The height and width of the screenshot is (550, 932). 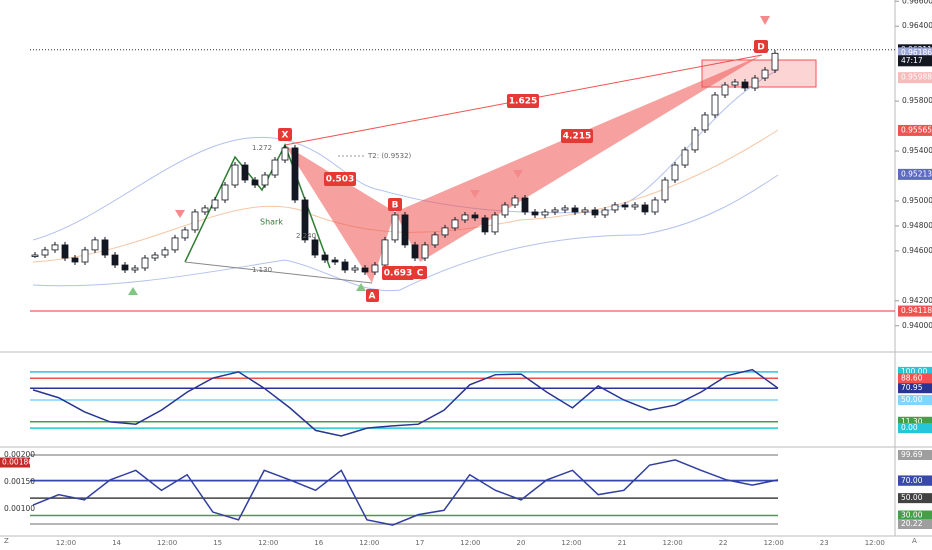 What do you see at coordinates (271, 222) in the screenshot?
I see `pattern-name: Shark` at bounding box center [271, 222].